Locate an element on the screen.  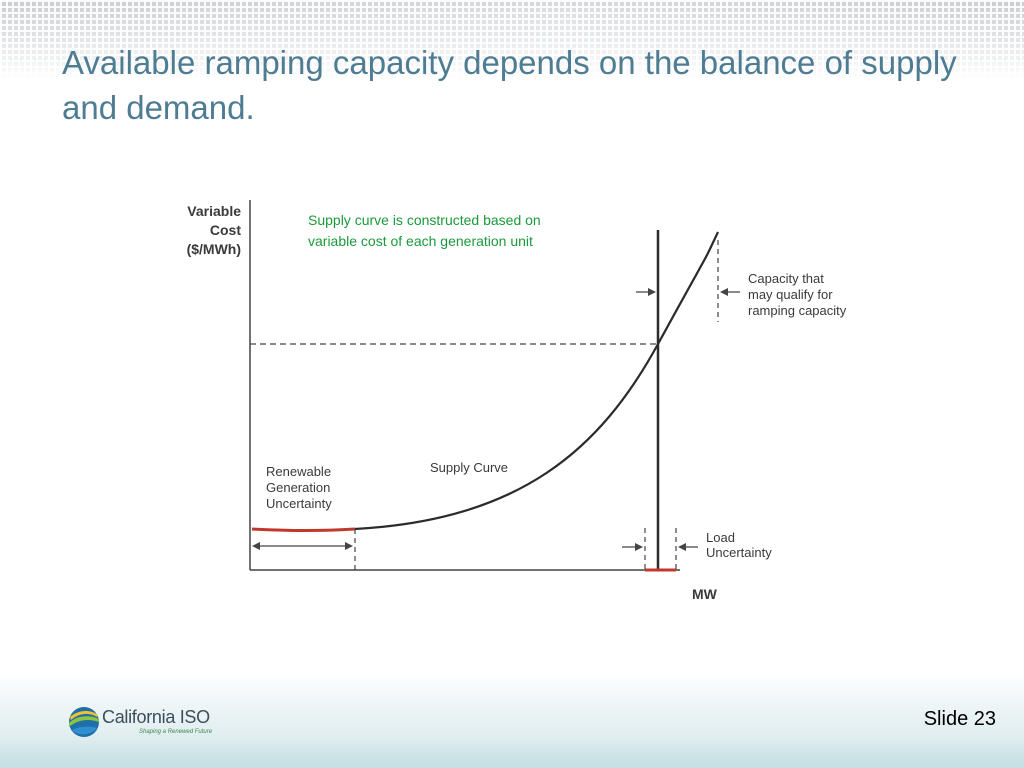
footer-wave is located at coordinates (512, 753).